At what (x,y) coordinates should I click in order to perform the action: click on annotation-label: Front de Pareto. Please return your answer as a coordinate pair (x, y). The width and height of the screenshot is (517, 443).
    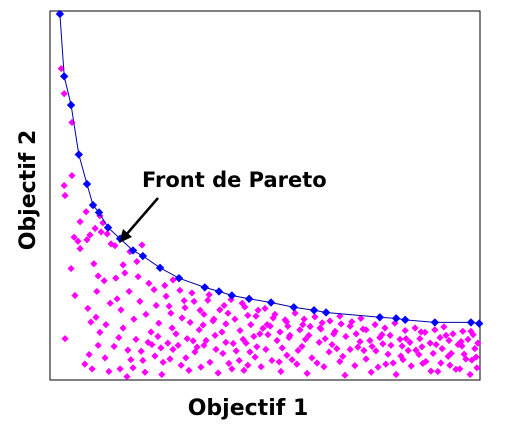
    Looking at the image, I should click on (234, 180).